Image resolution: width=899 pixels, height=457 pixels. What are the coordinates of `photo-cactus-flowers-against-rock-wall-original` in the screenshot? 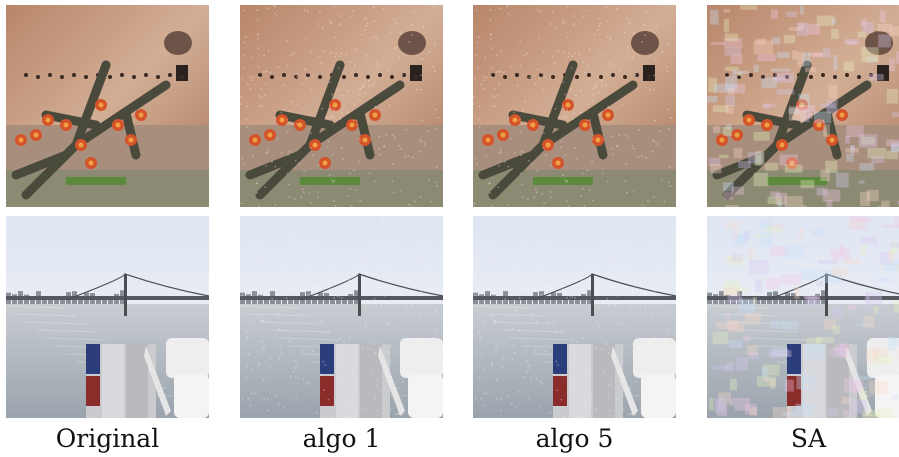 It's located at (107, 106).